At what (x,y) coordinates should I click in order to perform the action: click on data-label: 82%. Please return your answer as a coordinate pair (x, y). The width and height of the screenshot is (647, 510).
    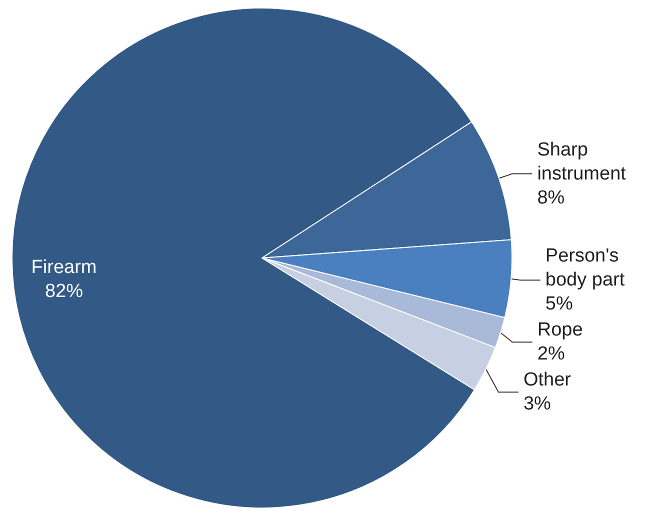
    Looking at the image, I should click on (64, 291).